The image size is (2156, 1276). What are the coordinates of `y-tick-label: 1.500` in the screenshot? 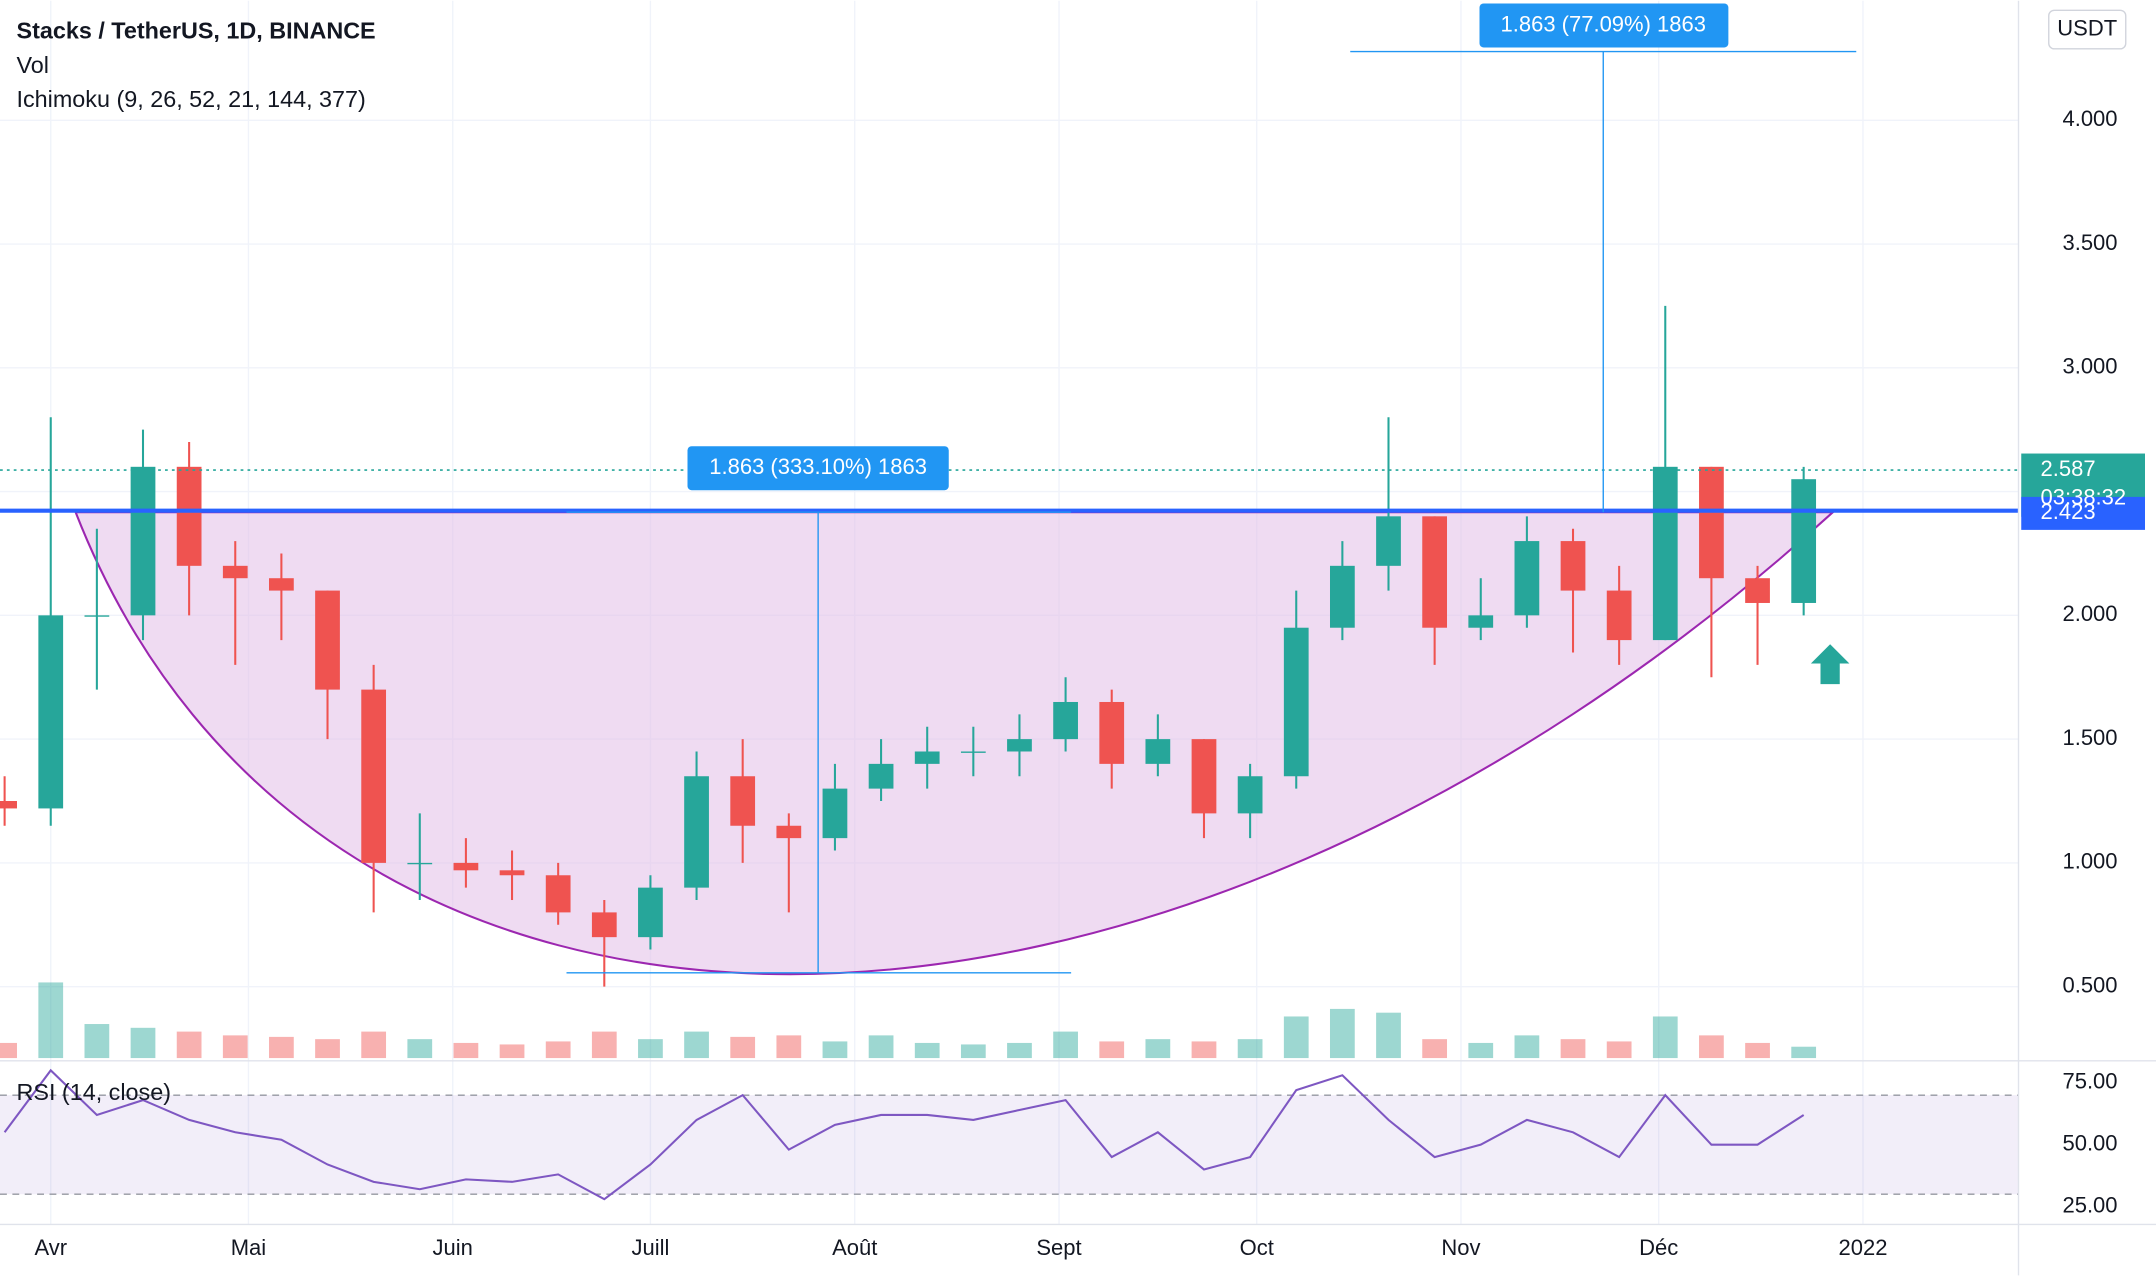 It's located at (2089, 737).